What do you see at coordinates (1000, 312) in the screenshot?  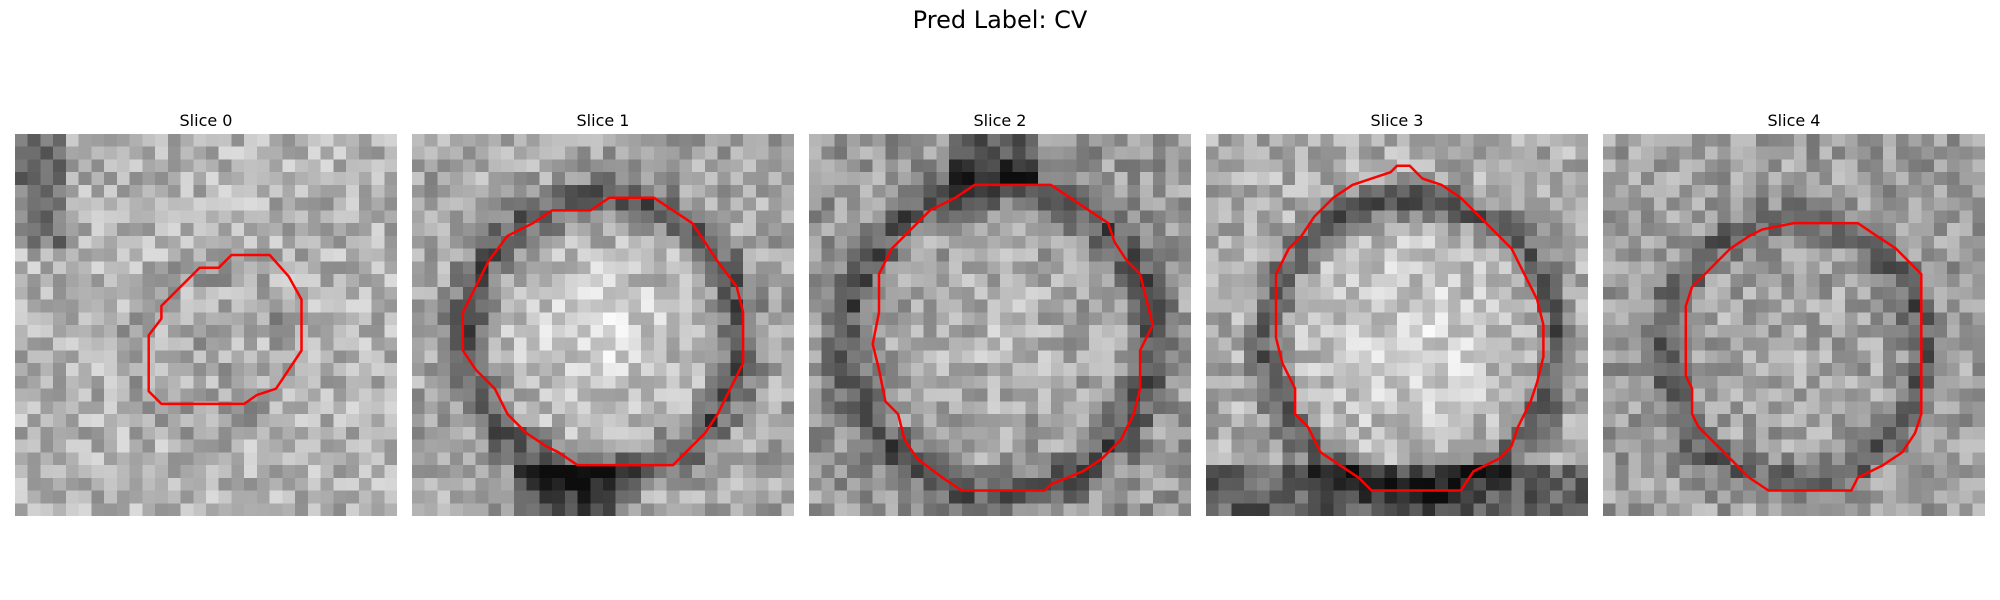 I see `panel-slice-2: Slice 2` at bounding box center [1000, 312].